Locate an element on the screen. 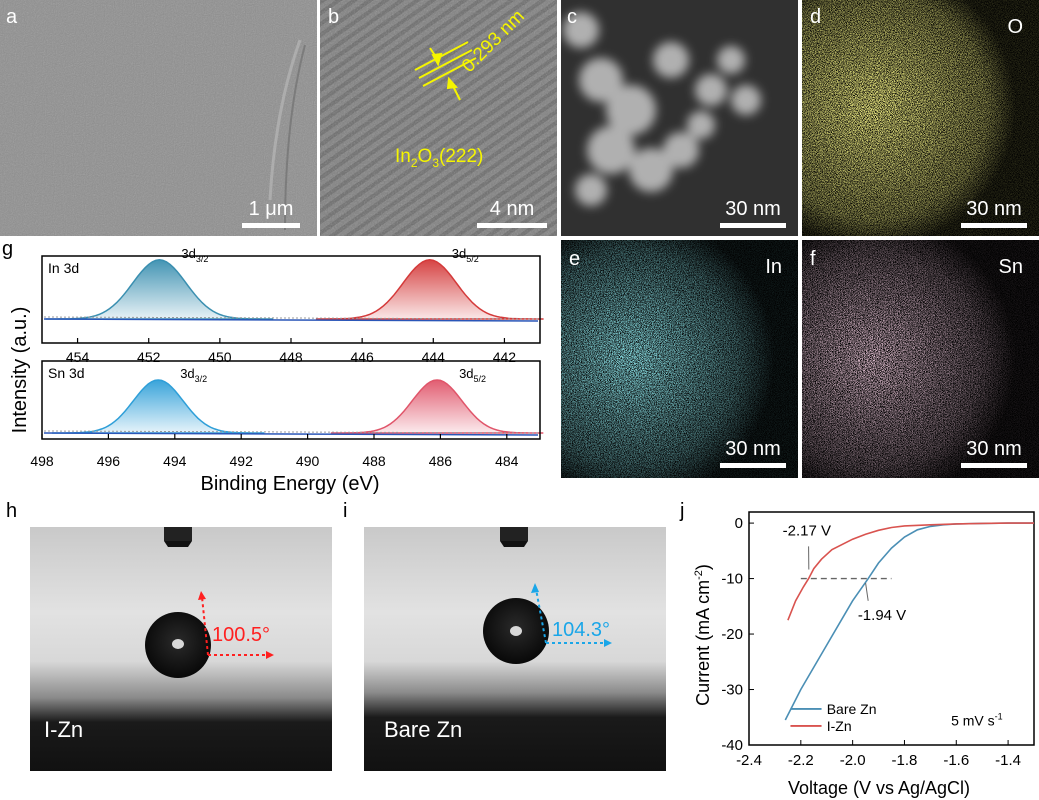 This screenshot has height=800, width=1039. xps-tick-label: 496 is located at coordinates (109, 461).